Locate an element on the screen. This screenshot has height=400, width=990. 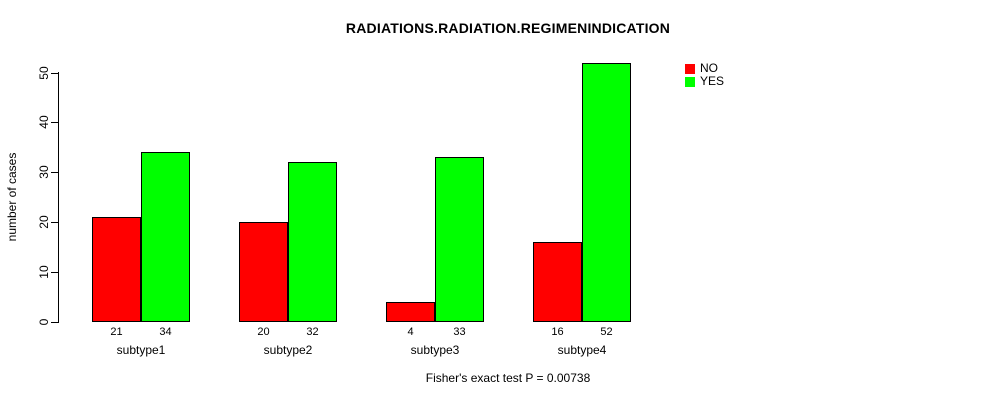
legend-item-yes: YES is located at coordinates (705, 81).